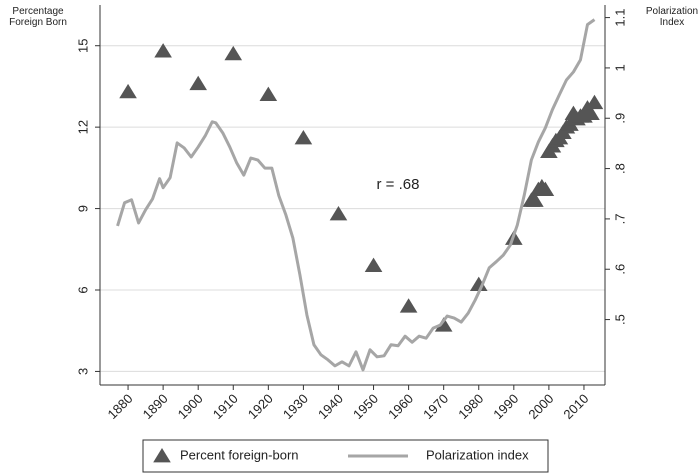 Image resolution: width=699 pixels, height=473 pixels. Describe the element at coordinates (345, 456) in the screenshot. I see `legend-box` at that location.